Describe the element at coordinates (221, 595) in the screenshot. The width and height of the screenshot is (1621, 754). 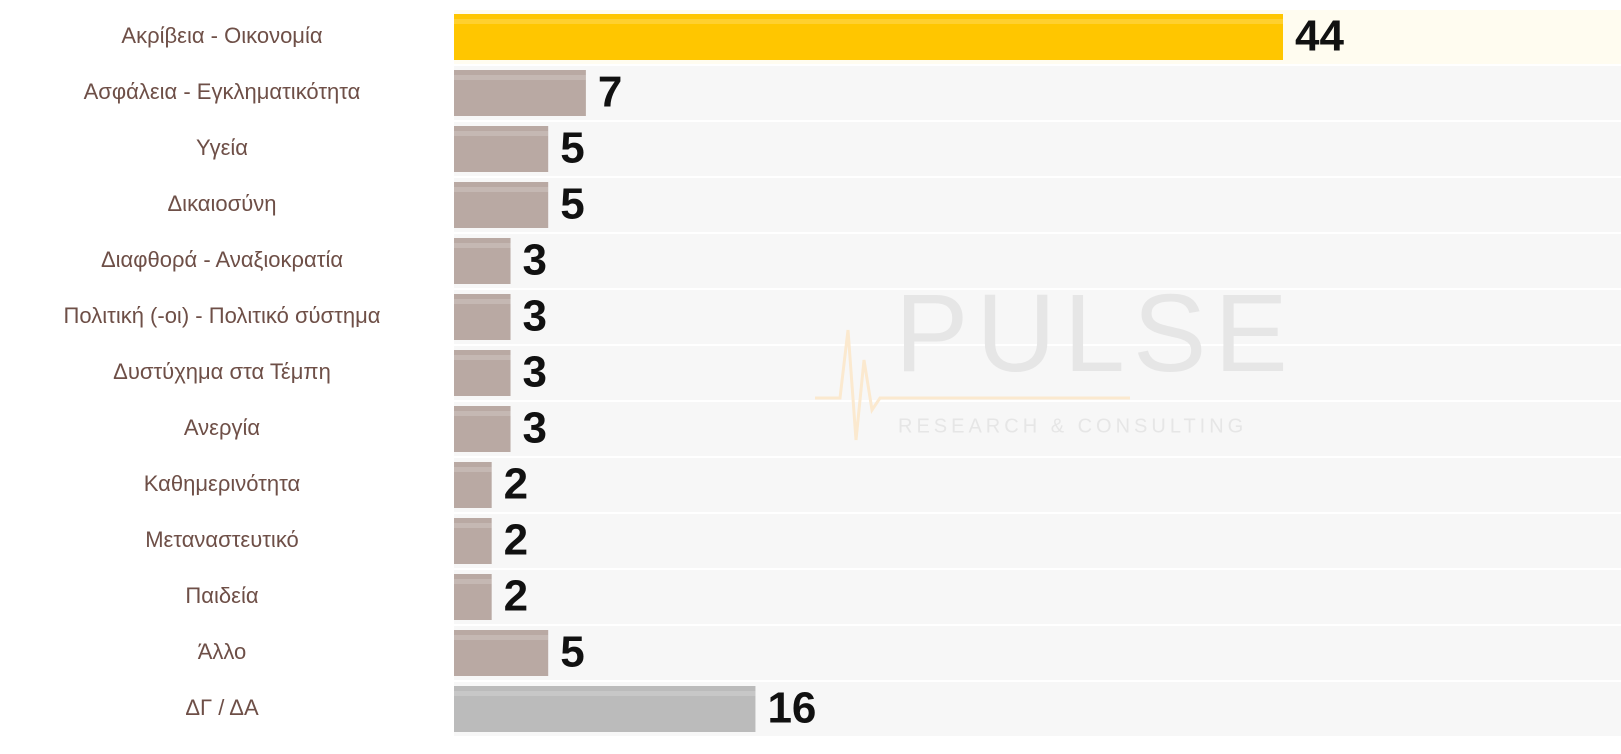
I see `category-label: Παιδεία` at that location.